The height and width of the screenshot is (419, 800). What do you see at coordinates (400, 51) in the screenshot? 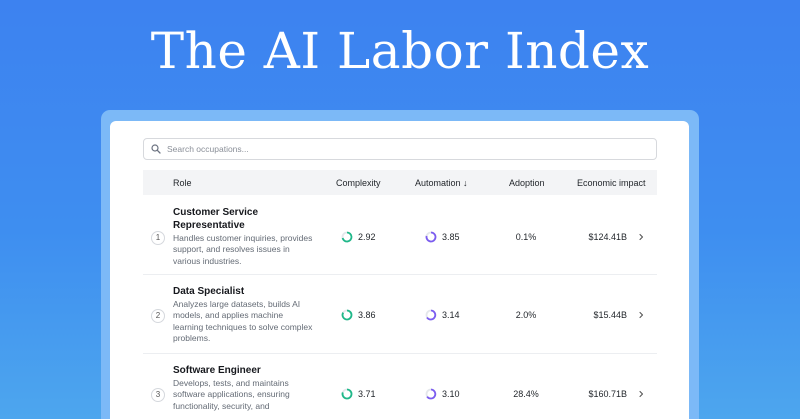
I see `page-title: The AI Labor Index` at bounding box center [400, 51].